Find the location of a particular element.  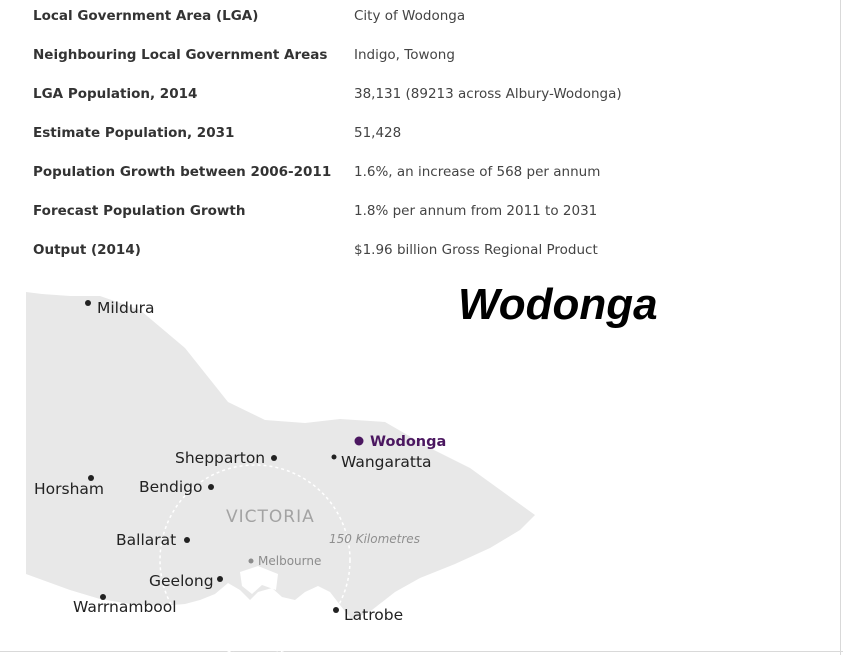

city-label-latrobe: Latrobe is located at coordinates (374, 615).